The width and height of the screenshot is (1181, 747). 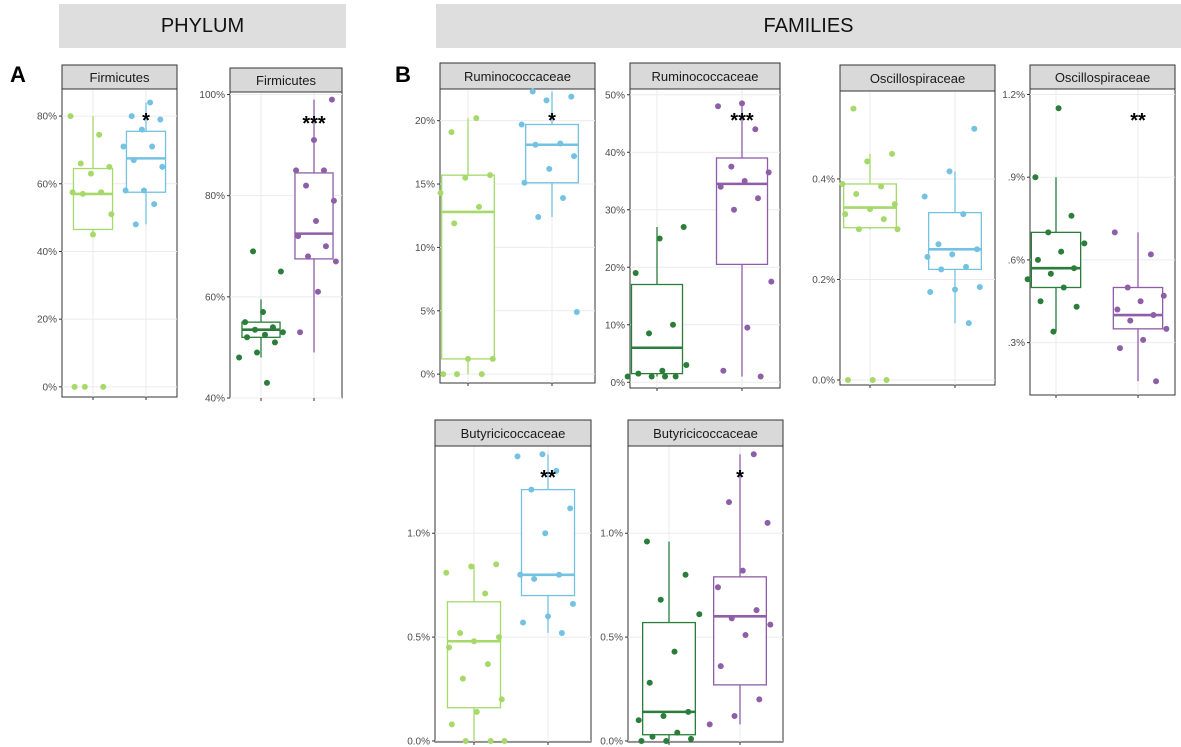 What do you see at coordinates (1102, 230) in the screenshot?
I see `panel-frame` at bounding box center [1102, 230].